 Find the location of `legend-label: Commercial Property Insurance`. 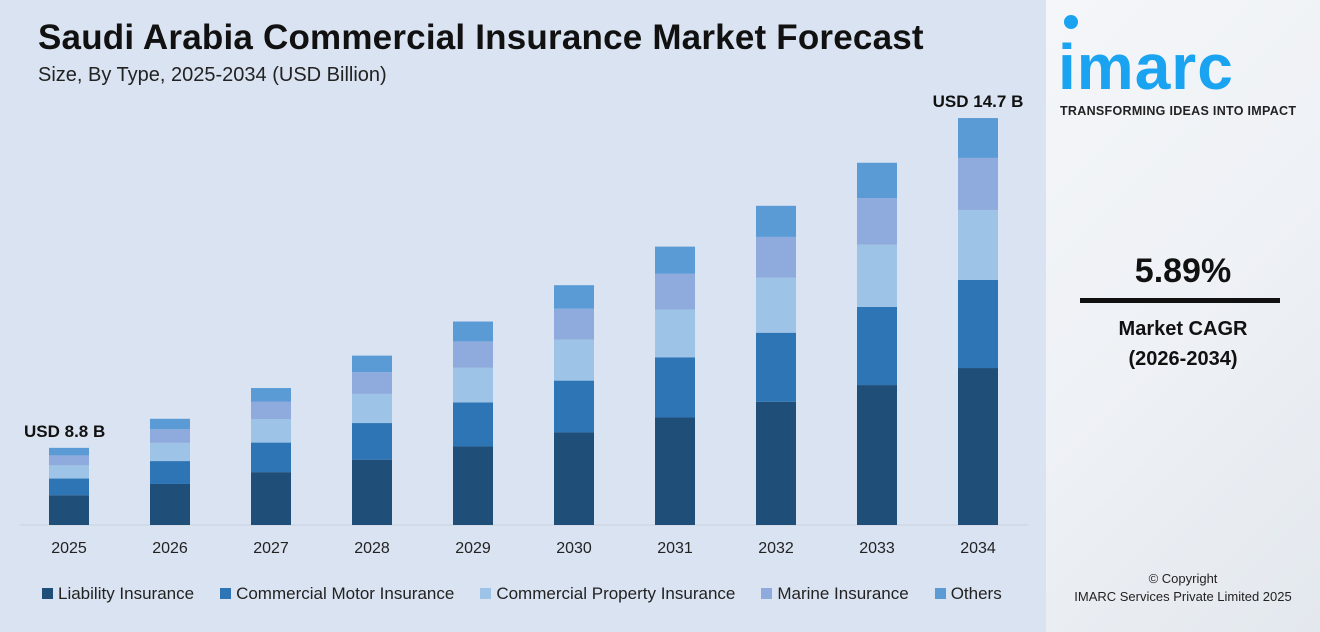

legend-label: Commercial Property Insurance is located at coordinates (616, 593).